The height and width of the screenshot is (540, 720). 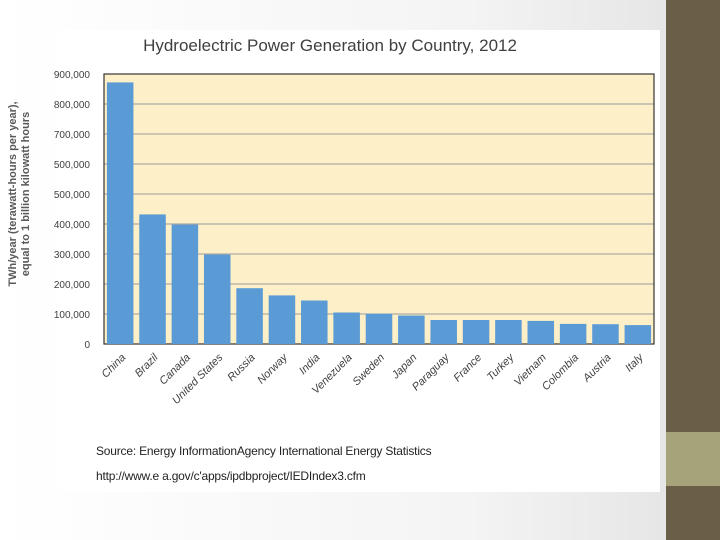 I want to click on x-tick-label: China, so click(x=113, y=366).